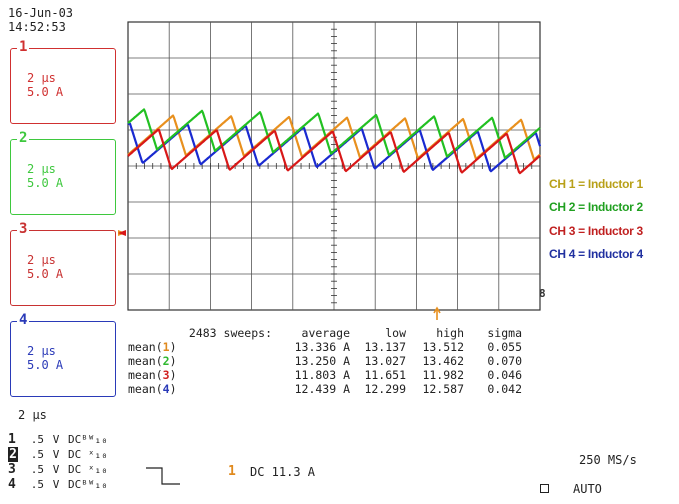 This screenshot has height=504, width=679. Describe the element at coordinates (41, 78) in the screenshot. I see `channel-1-timediv: 2 µs` at that location.